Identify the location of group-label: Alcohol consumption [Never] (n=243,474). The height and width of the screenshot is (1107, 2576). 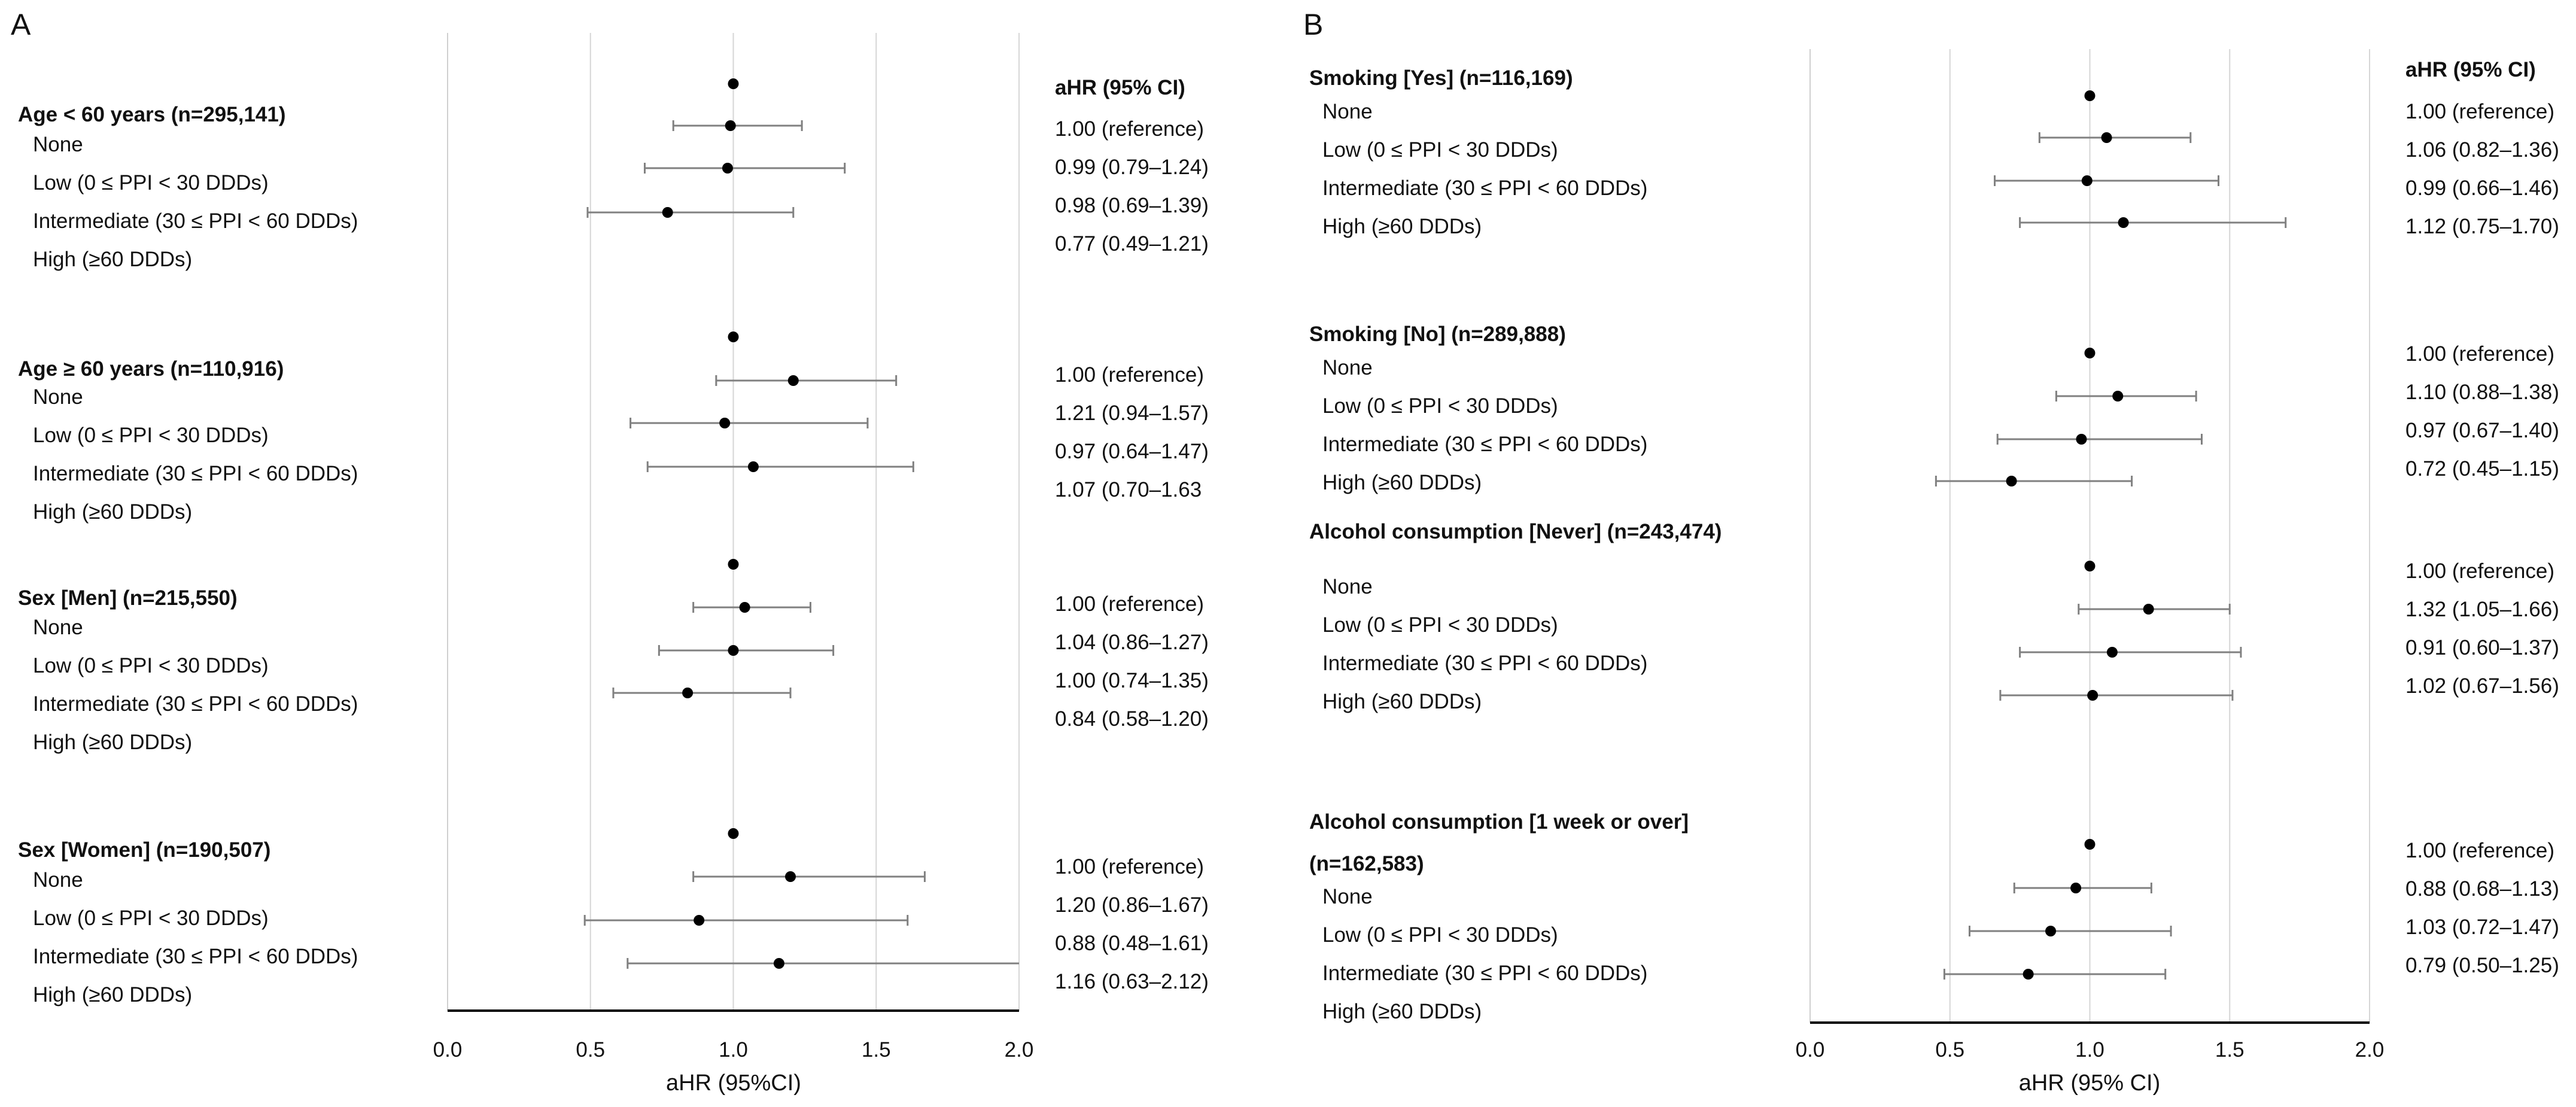
(1516, 531).